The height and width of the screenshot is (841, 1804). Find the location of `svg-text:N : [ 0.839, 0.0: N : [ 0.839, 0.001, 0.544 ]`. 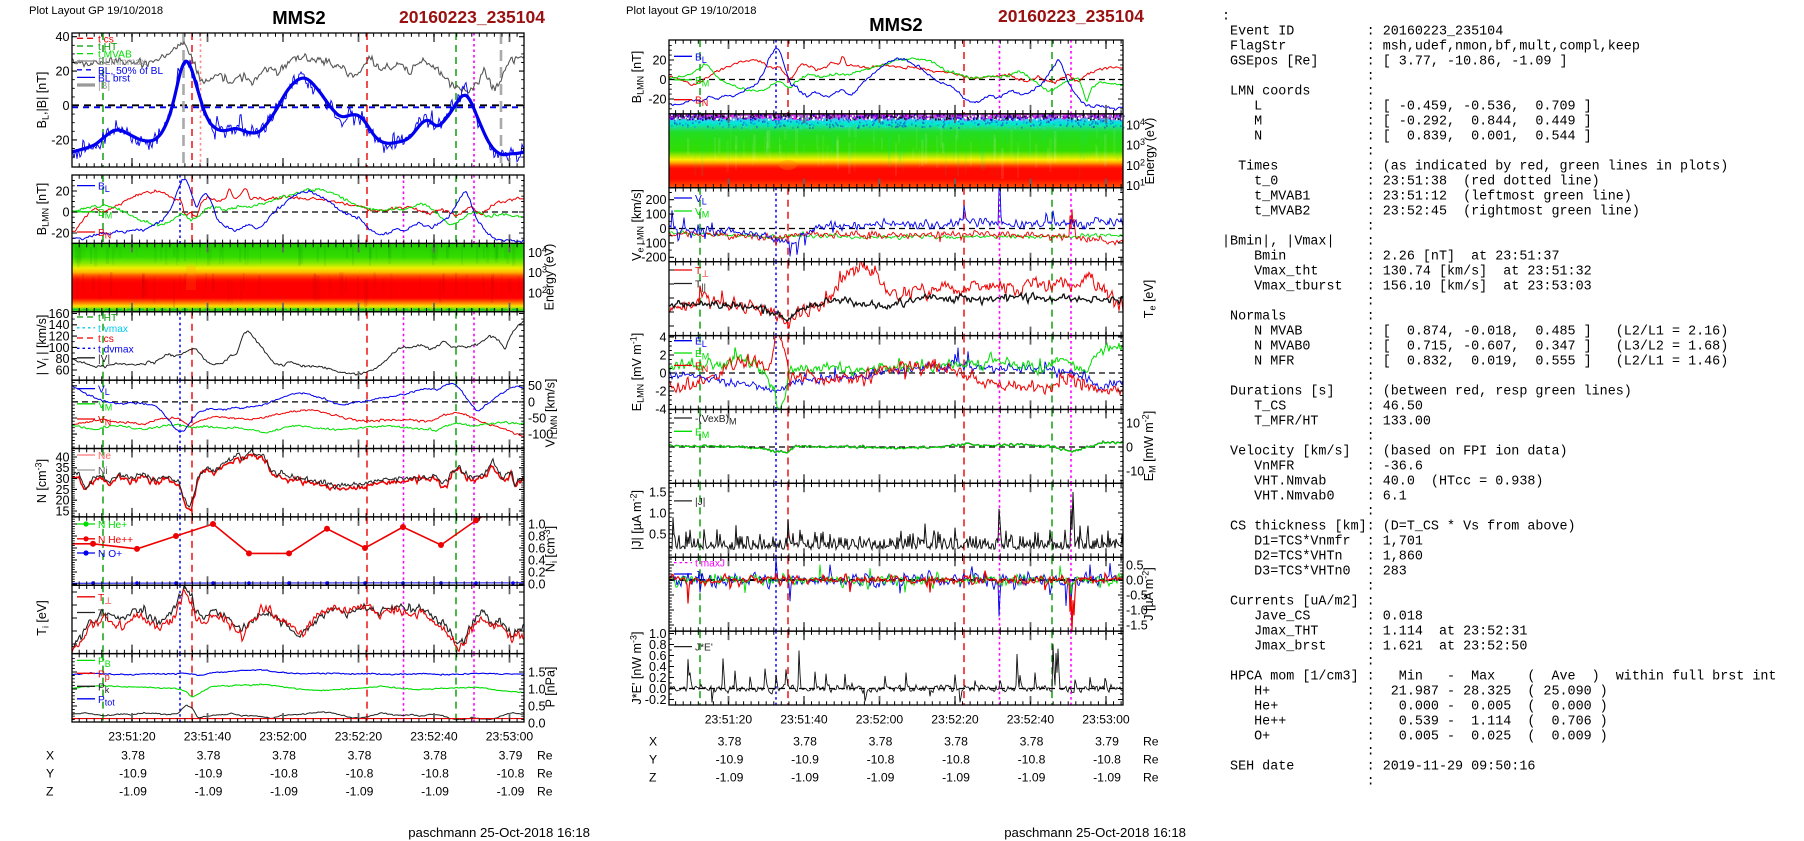

svg-text:N : [ 0.839, 0.0: N : [ 0.839, 0.001, 0.544 ] is located at coordinates (1407, 137).